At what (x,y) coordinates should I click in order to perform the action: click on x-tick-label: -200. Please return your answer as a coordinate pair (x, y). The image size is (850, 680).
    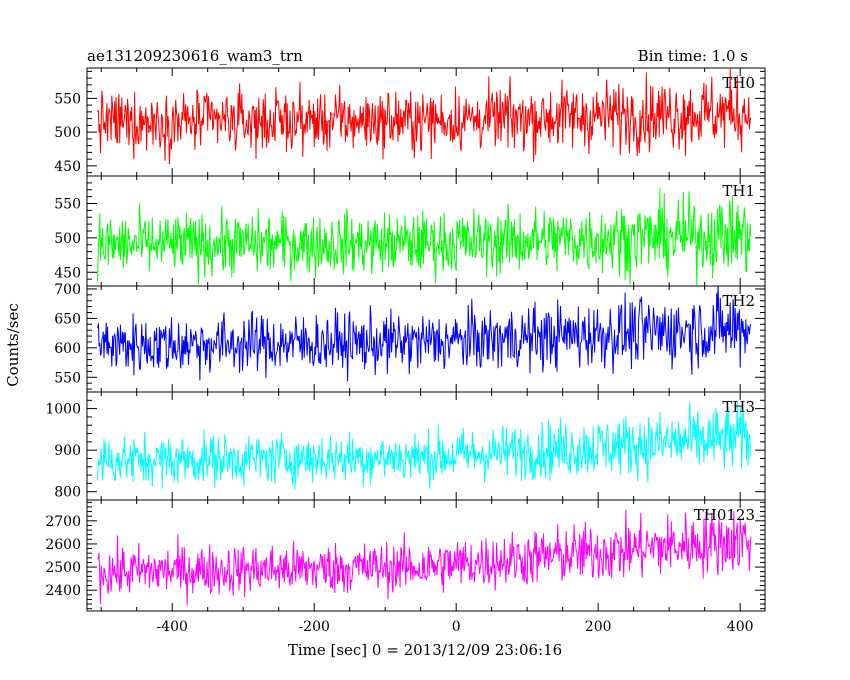
    Looking at the image, I should click on (313, 627).